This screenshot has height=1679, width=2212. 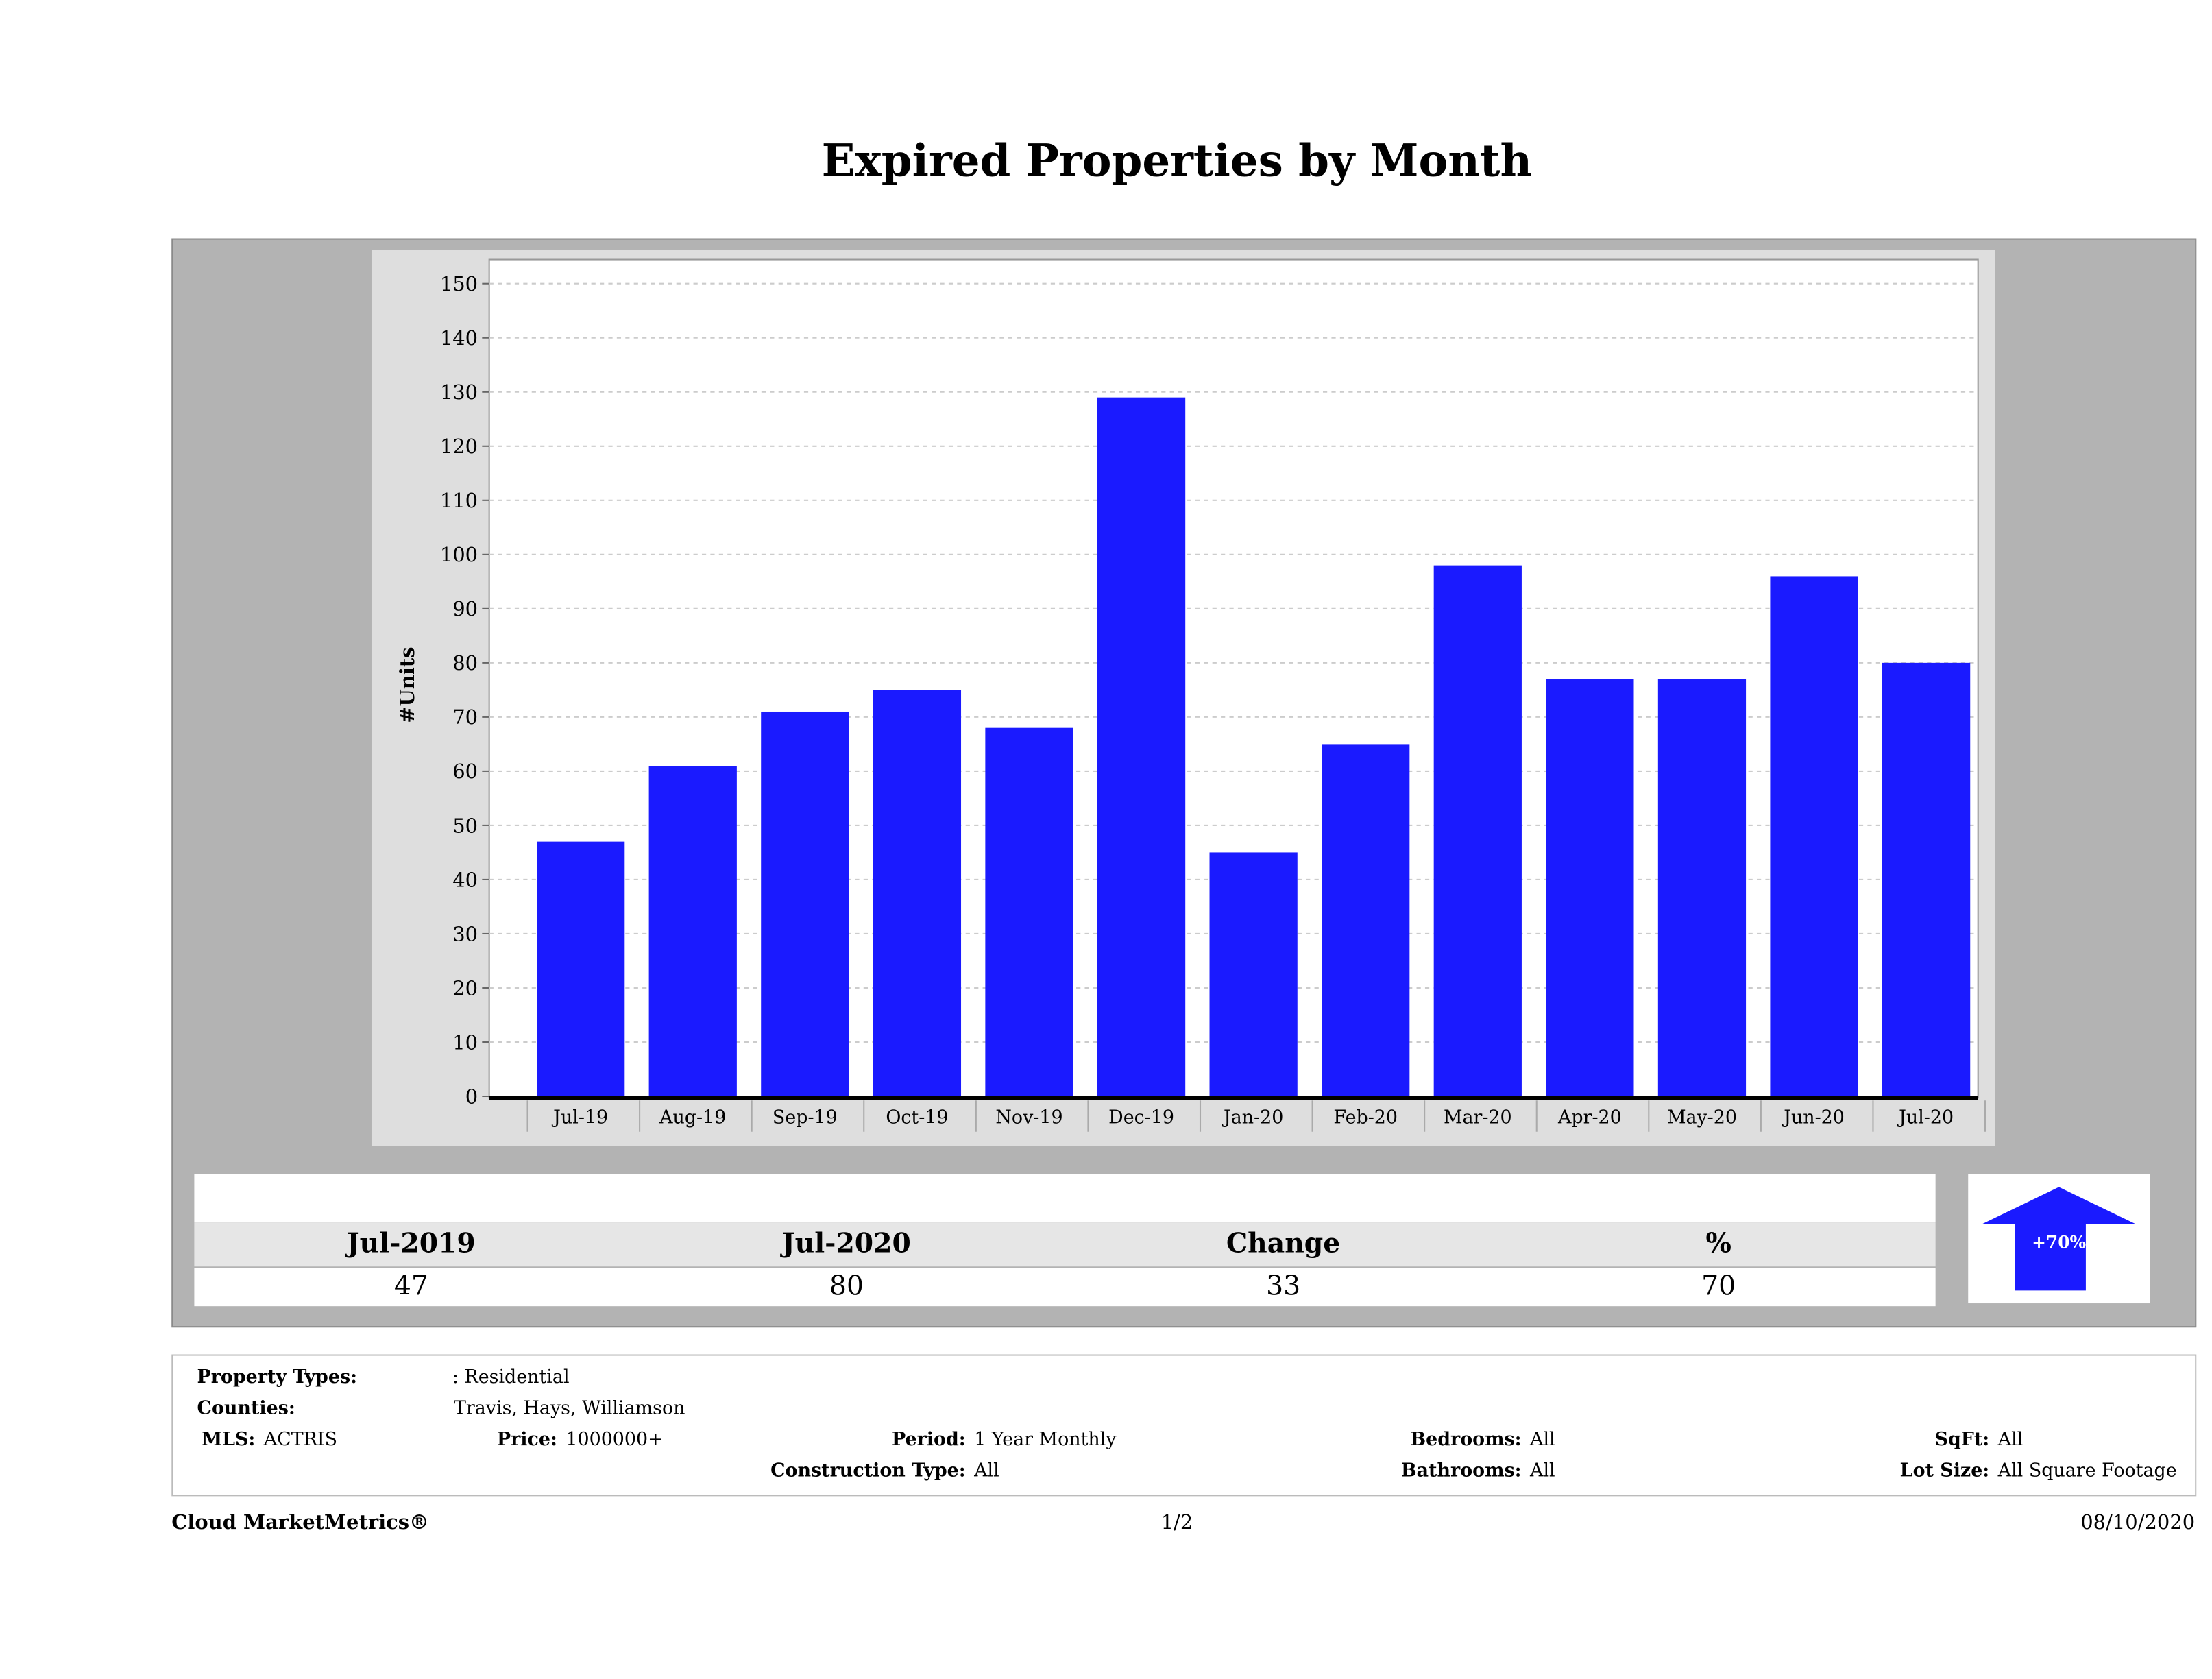 What do you see at coordinates (1466, 1440) in the screenshot?
I see `bedrooms-label: Bedrooms:` at bounding box center [1466, 1440].